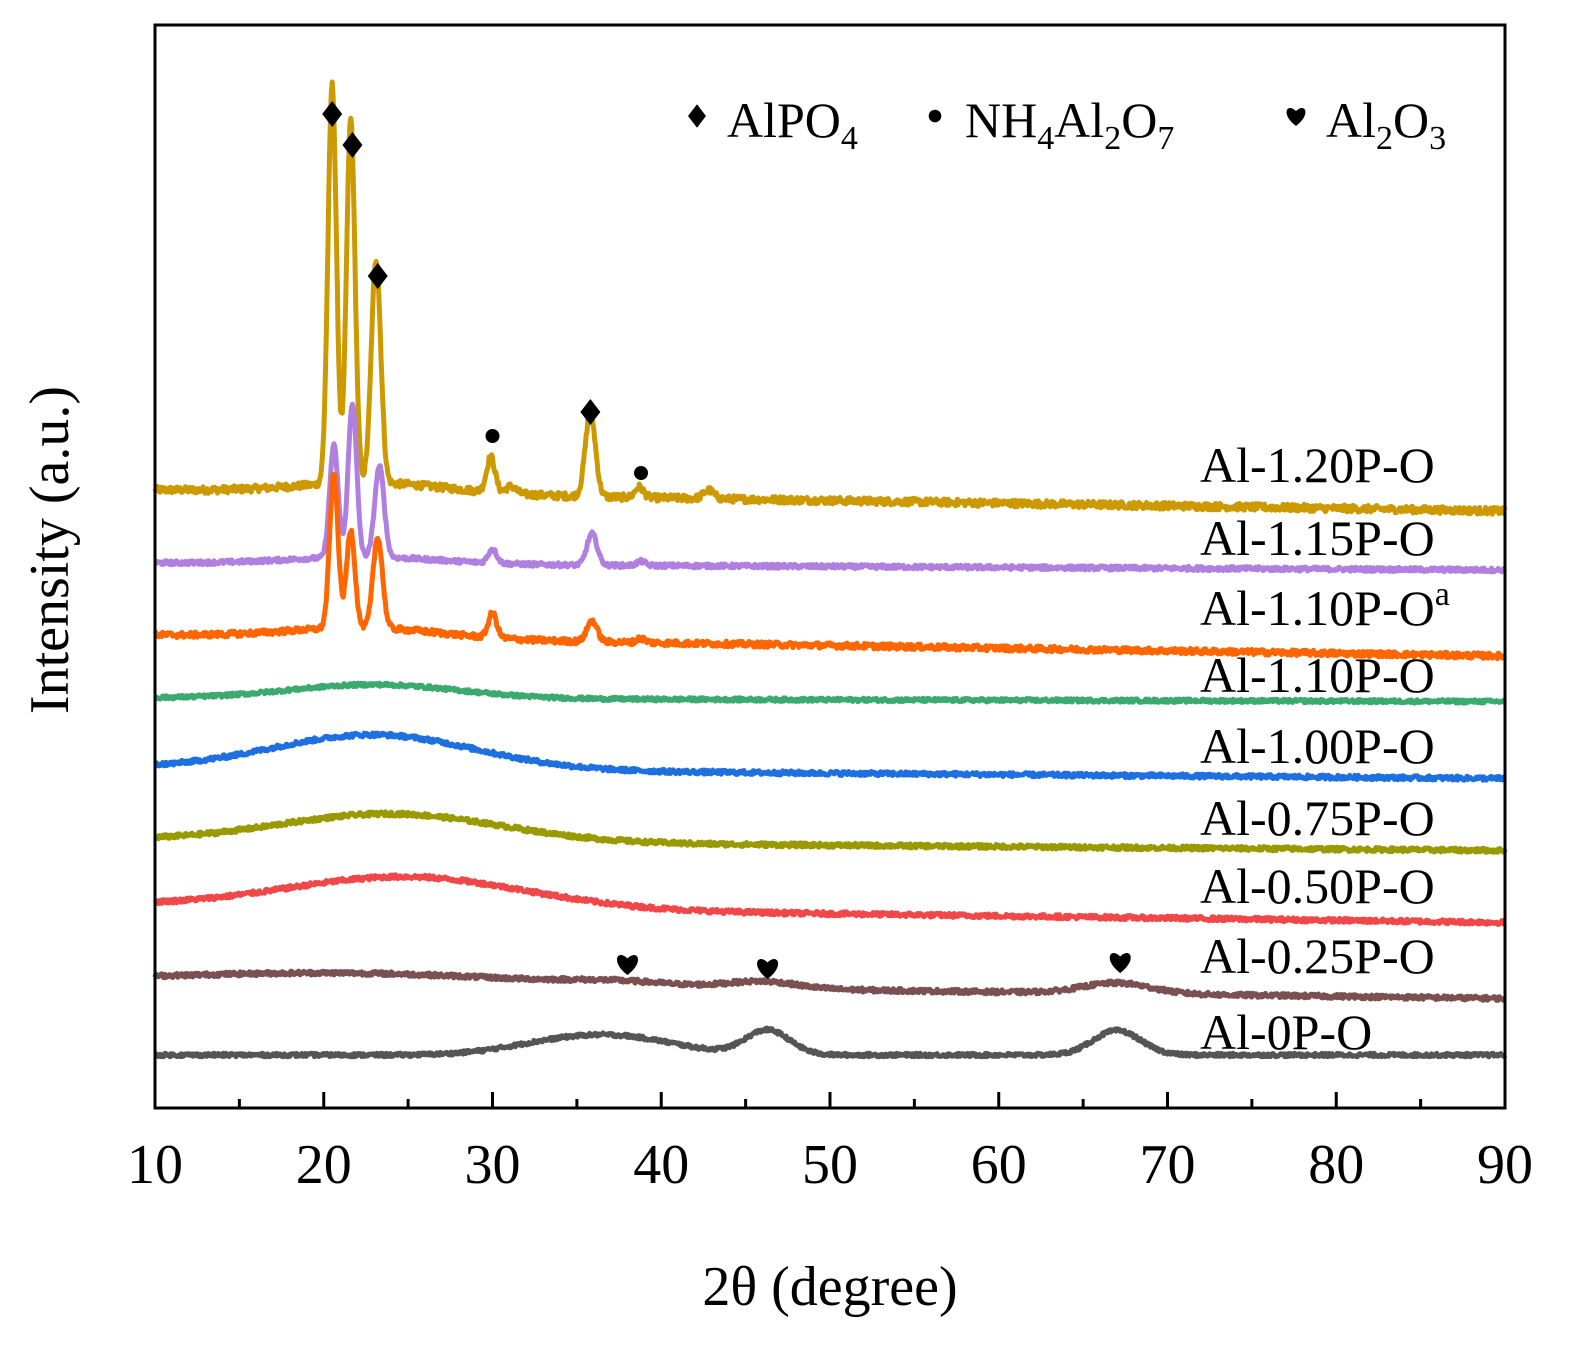 This screenshot has width=1571, height=1348. I want to click on series-label: Al-1.10P-Oa, so click(1325, 606).